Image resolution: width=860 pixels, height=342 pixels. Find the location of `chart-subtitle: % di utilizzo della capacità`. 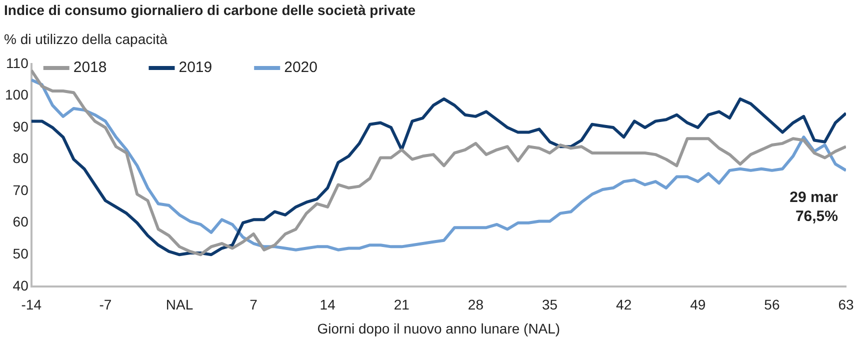

chart-subtitle: % di utilizzo della capacità is located at coordinates (86, 39).